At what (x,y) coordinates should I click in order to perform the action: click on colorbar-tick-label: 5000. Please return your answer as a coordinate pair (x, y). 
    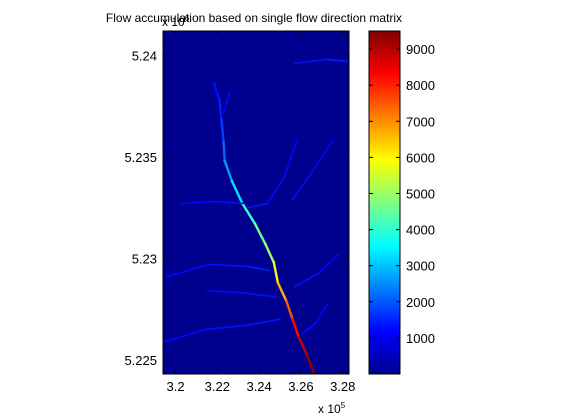
    Looking at the image, I should click on (420, 193).